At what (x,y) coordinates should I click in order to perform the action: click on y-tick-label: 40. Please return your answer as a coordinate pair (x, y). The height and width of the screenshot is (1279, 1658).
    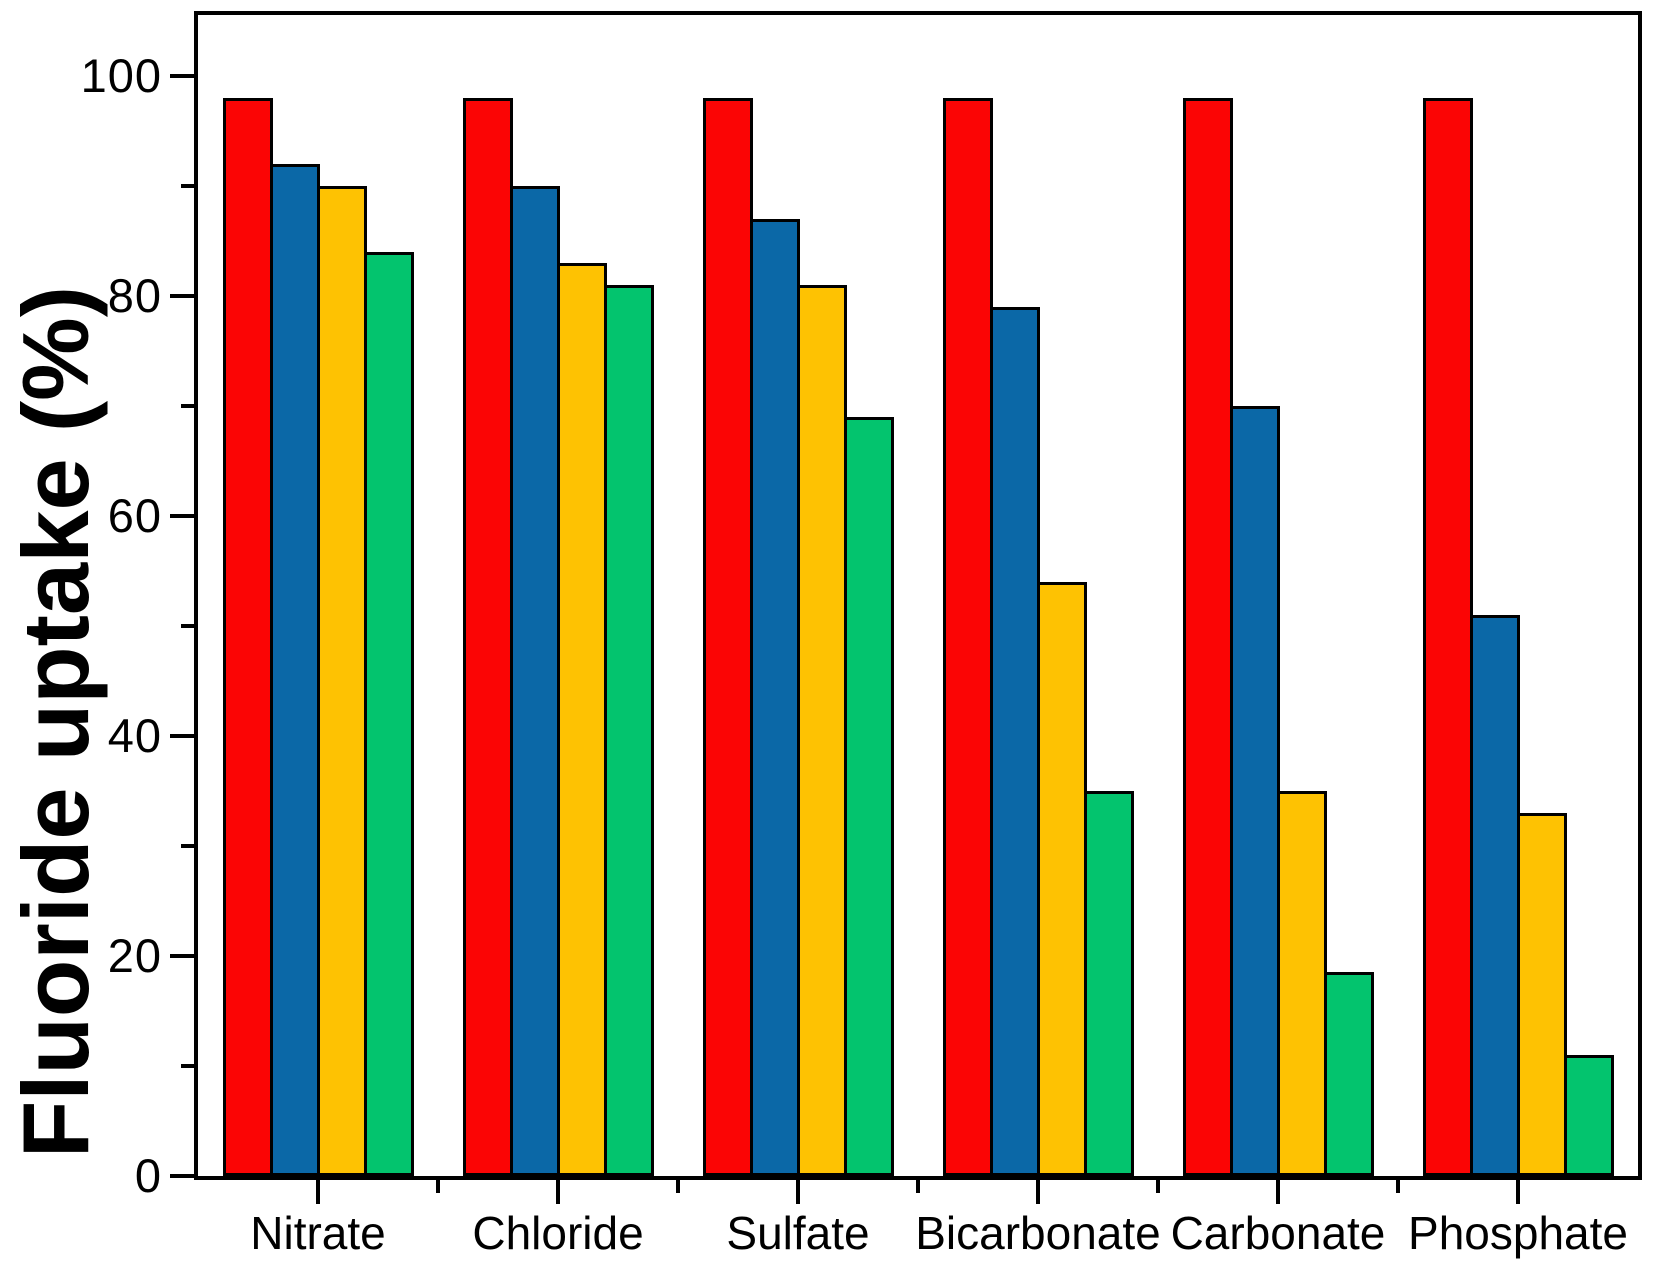
    Looking at the image, I should click on (134, 735).